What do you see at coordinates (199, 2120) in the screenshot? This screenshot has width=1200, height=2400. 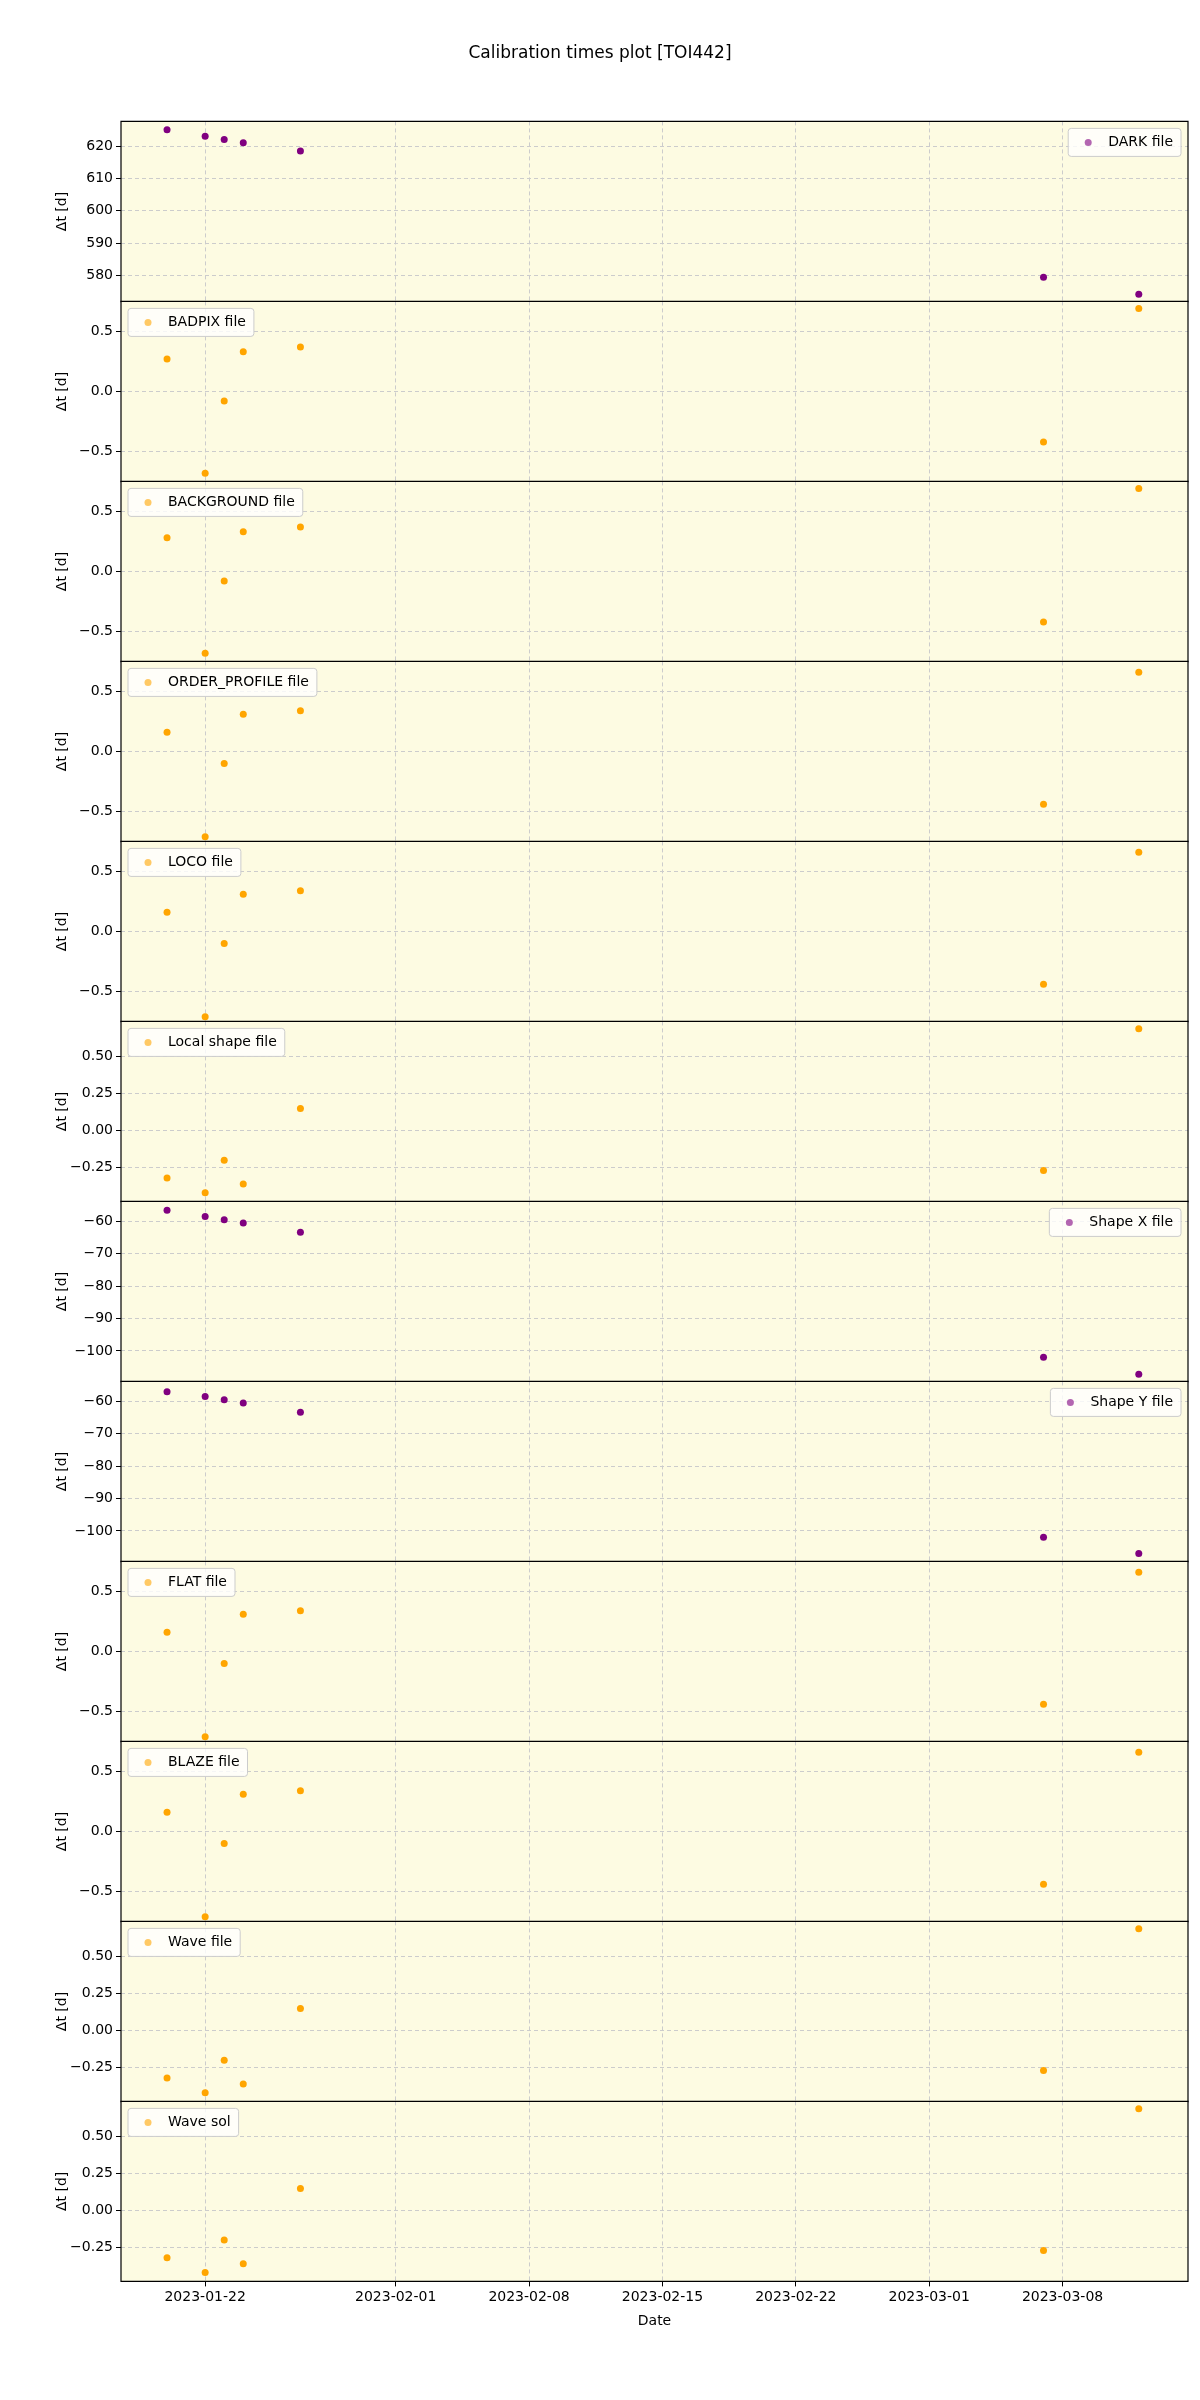 I see `legend-label: Wave sol` at bounding box center [199, 2120].